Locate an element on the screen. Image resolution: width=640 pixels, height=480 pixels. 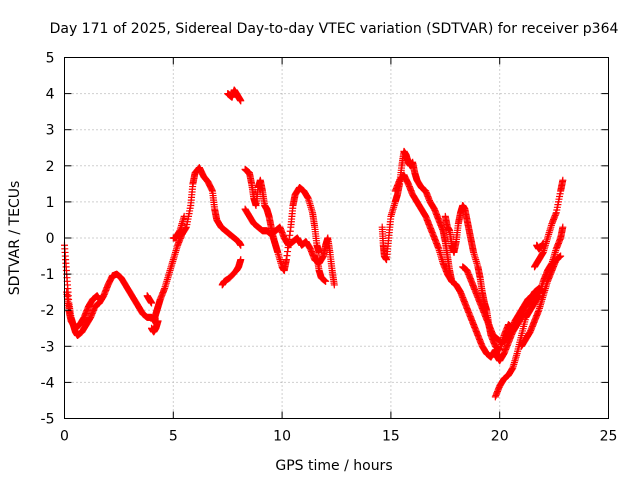
y-axis-label: SDTVAR / TECUs is located at coordinates (15, 238).